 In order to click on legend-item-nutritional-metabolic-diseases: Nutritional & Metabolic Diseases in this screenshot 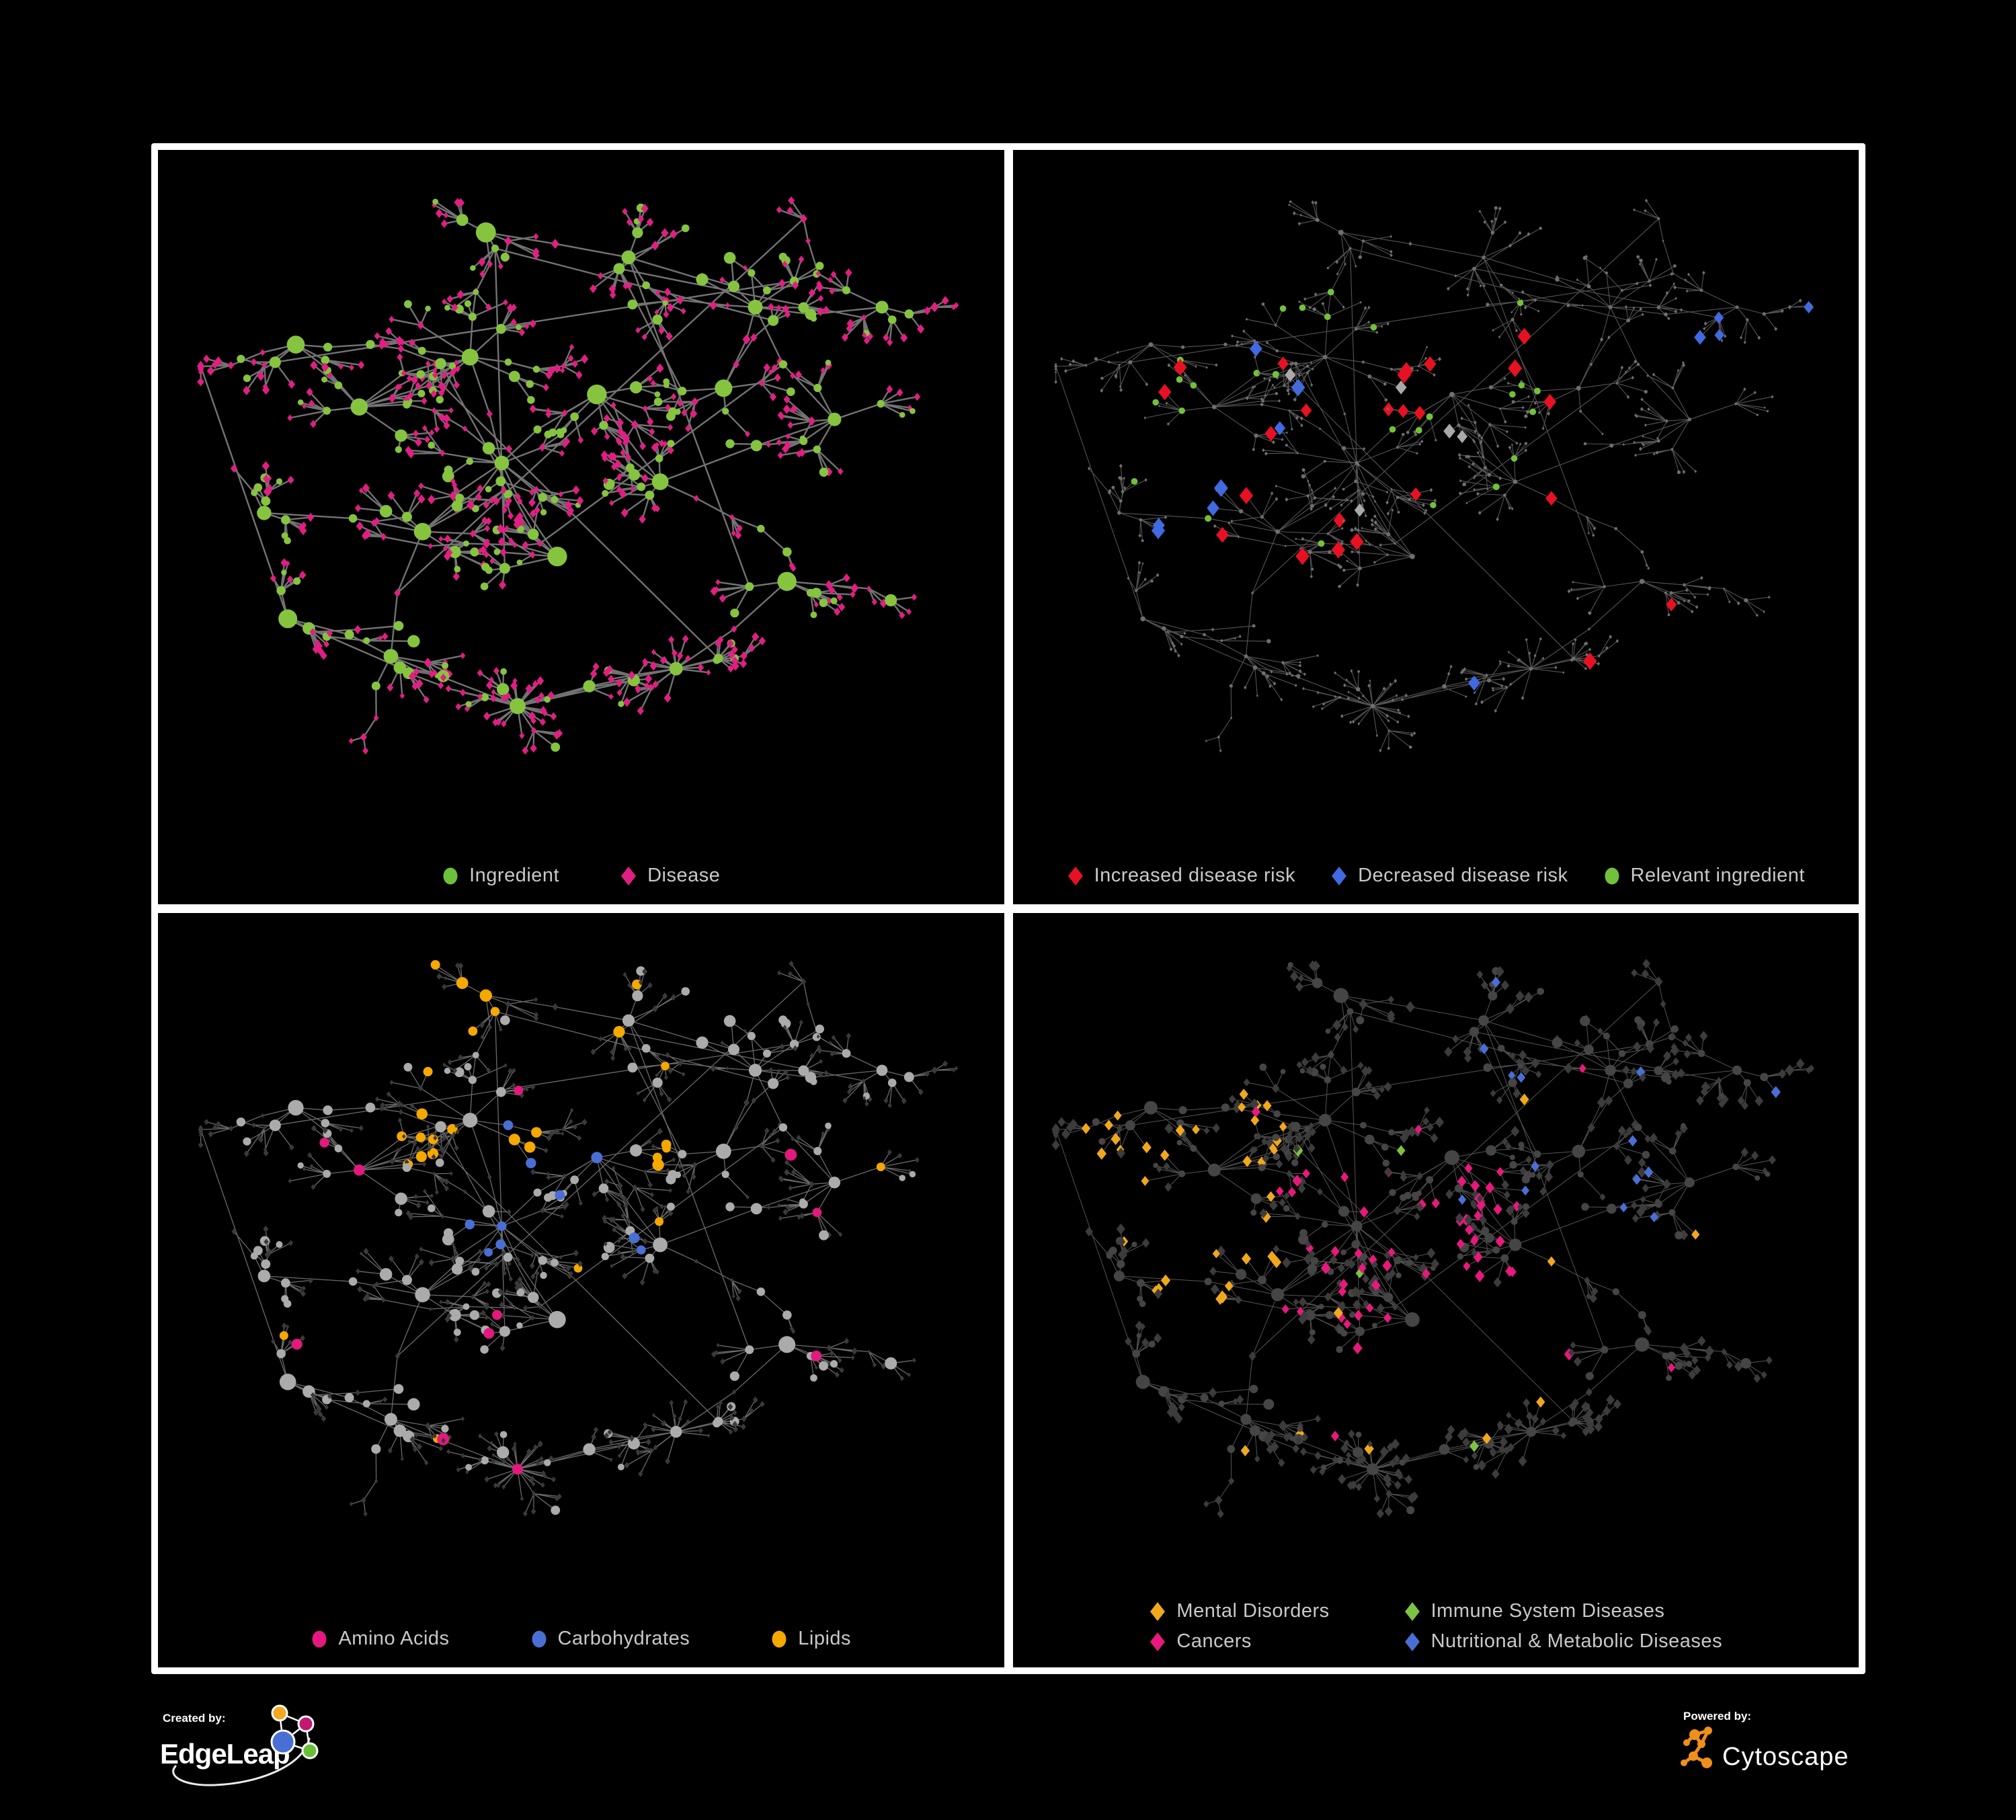, I will do `click(1563, 1641)`.